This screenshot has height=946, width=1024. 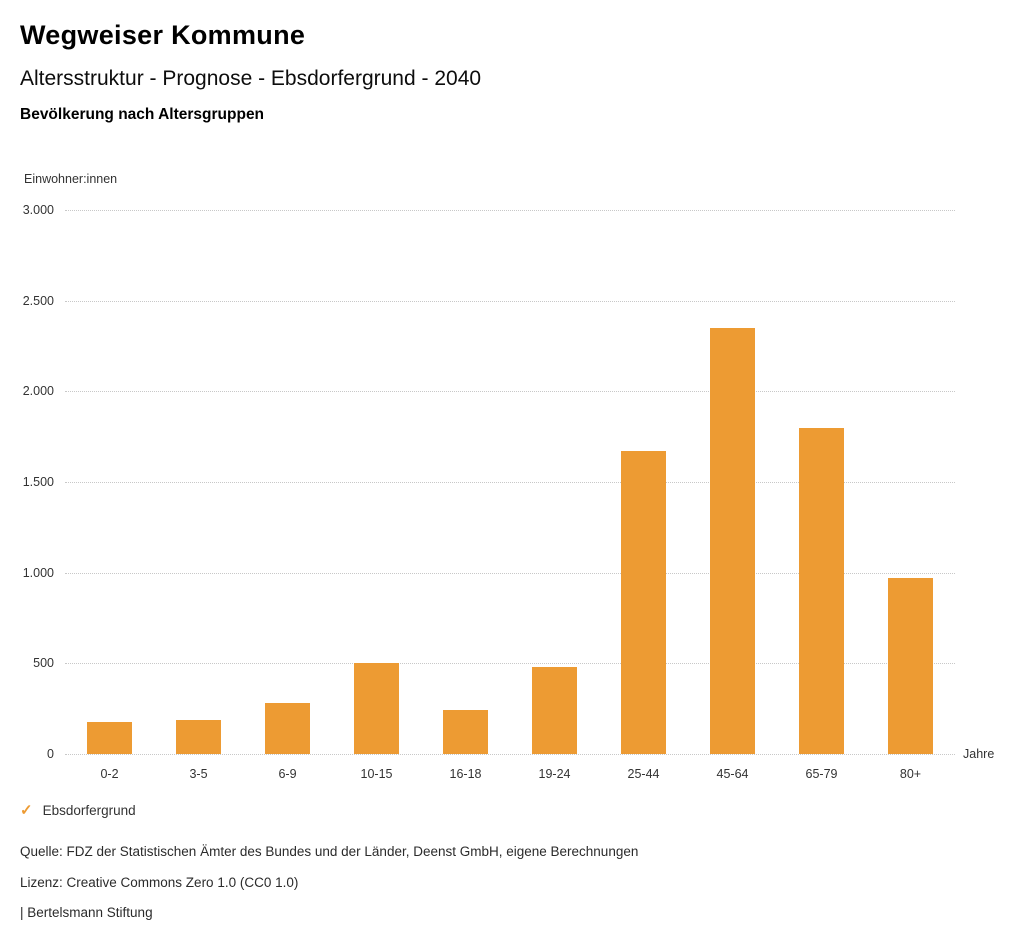 I want to click on bar-80+, so click(x=910, y=666).